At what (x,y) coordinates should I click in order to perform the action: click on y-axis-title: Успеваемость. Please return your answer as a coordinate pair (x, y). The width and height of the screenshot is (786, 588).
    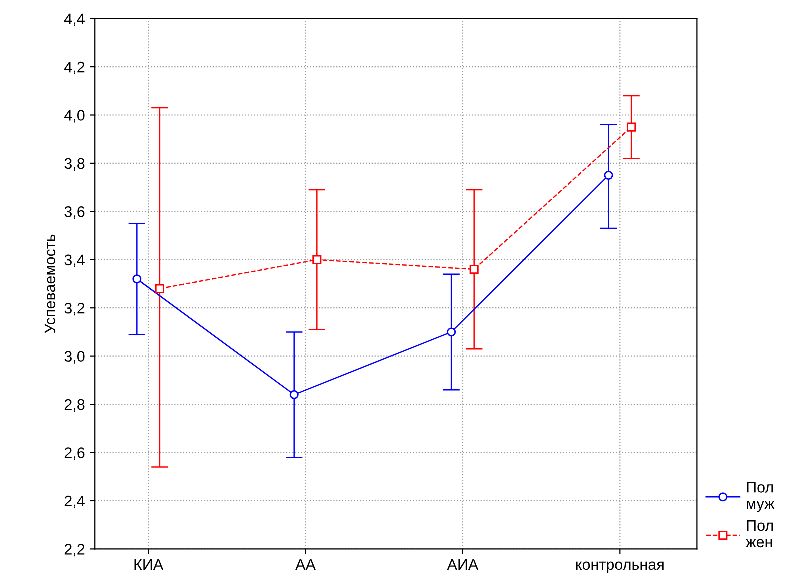
    Looking at the image, I should click on (50, 284).